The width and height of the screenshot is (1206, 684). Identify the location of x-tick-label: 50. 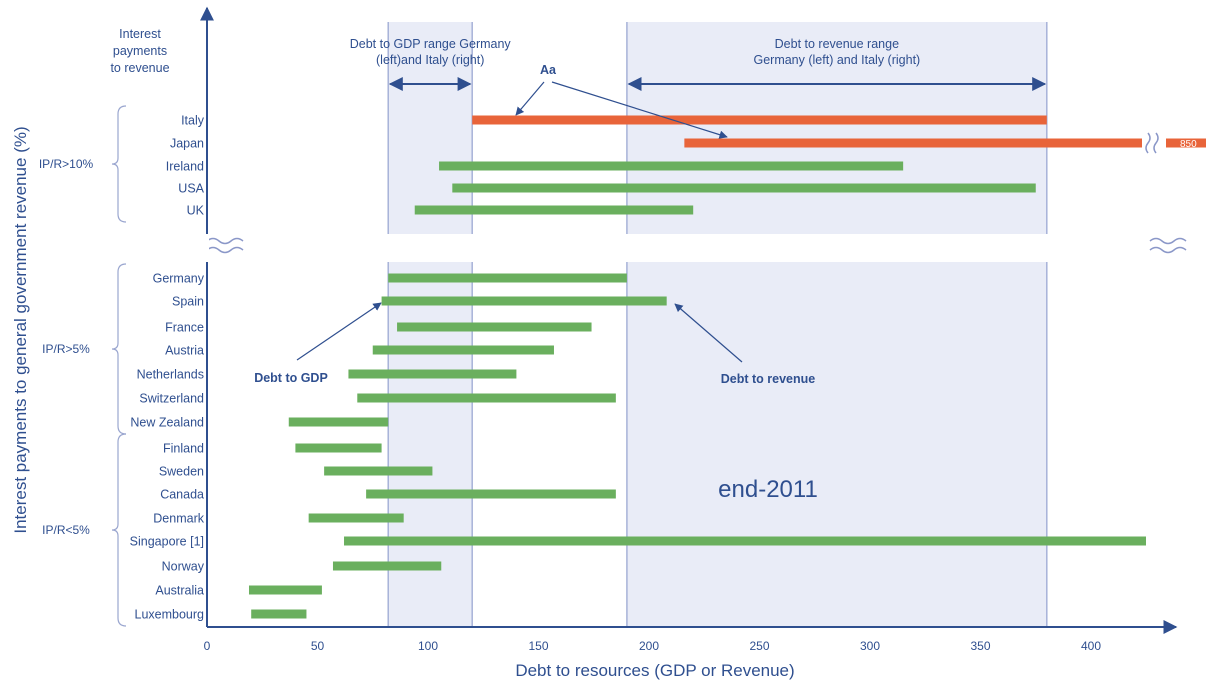
(318, 646).